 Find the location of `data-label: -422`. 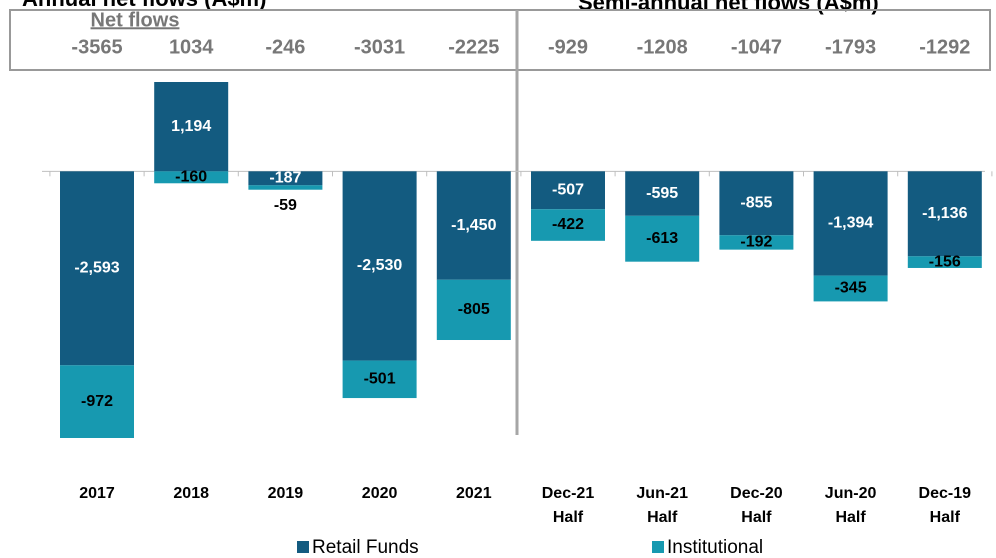

data-label: -422 is located at coordinates (568, 224).